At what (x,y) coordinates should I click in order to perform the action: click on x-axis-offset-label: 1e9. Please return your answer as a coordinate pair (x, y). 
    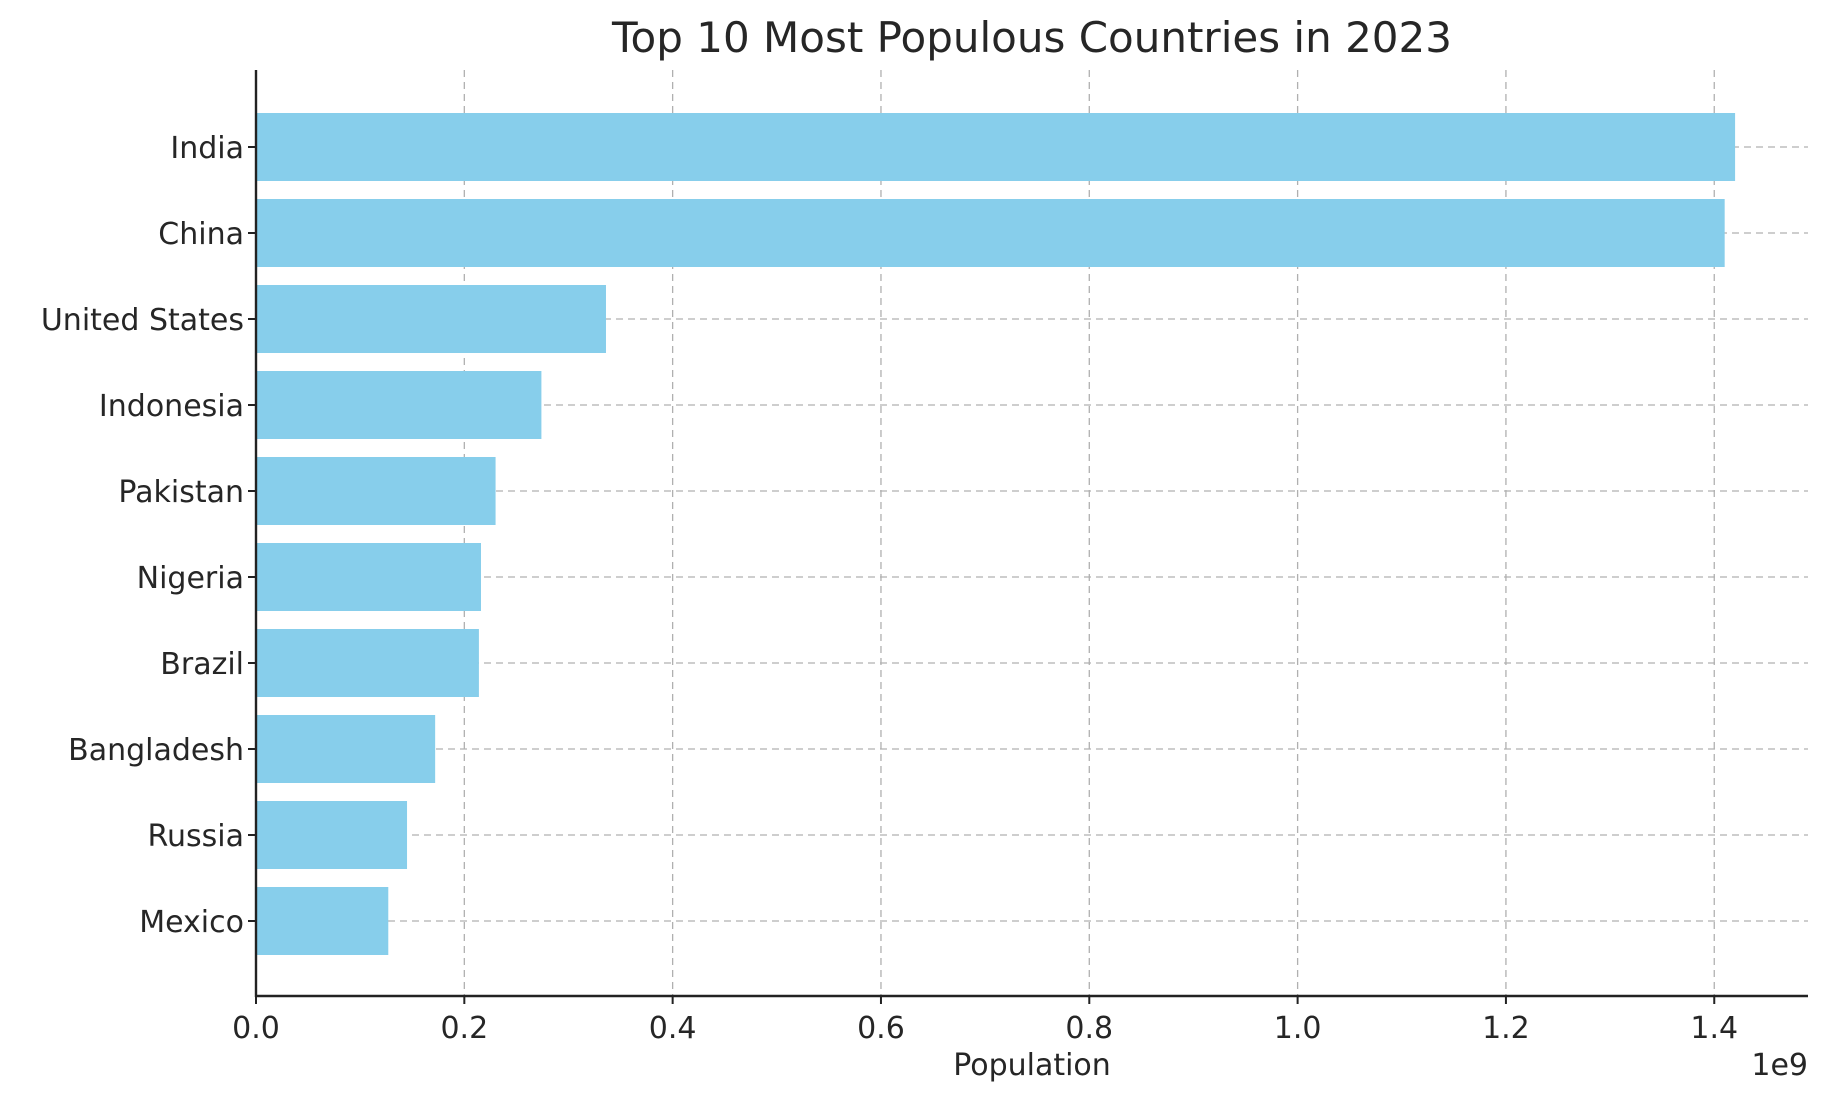
    Looking at the image, I should click on (1779, 1065).